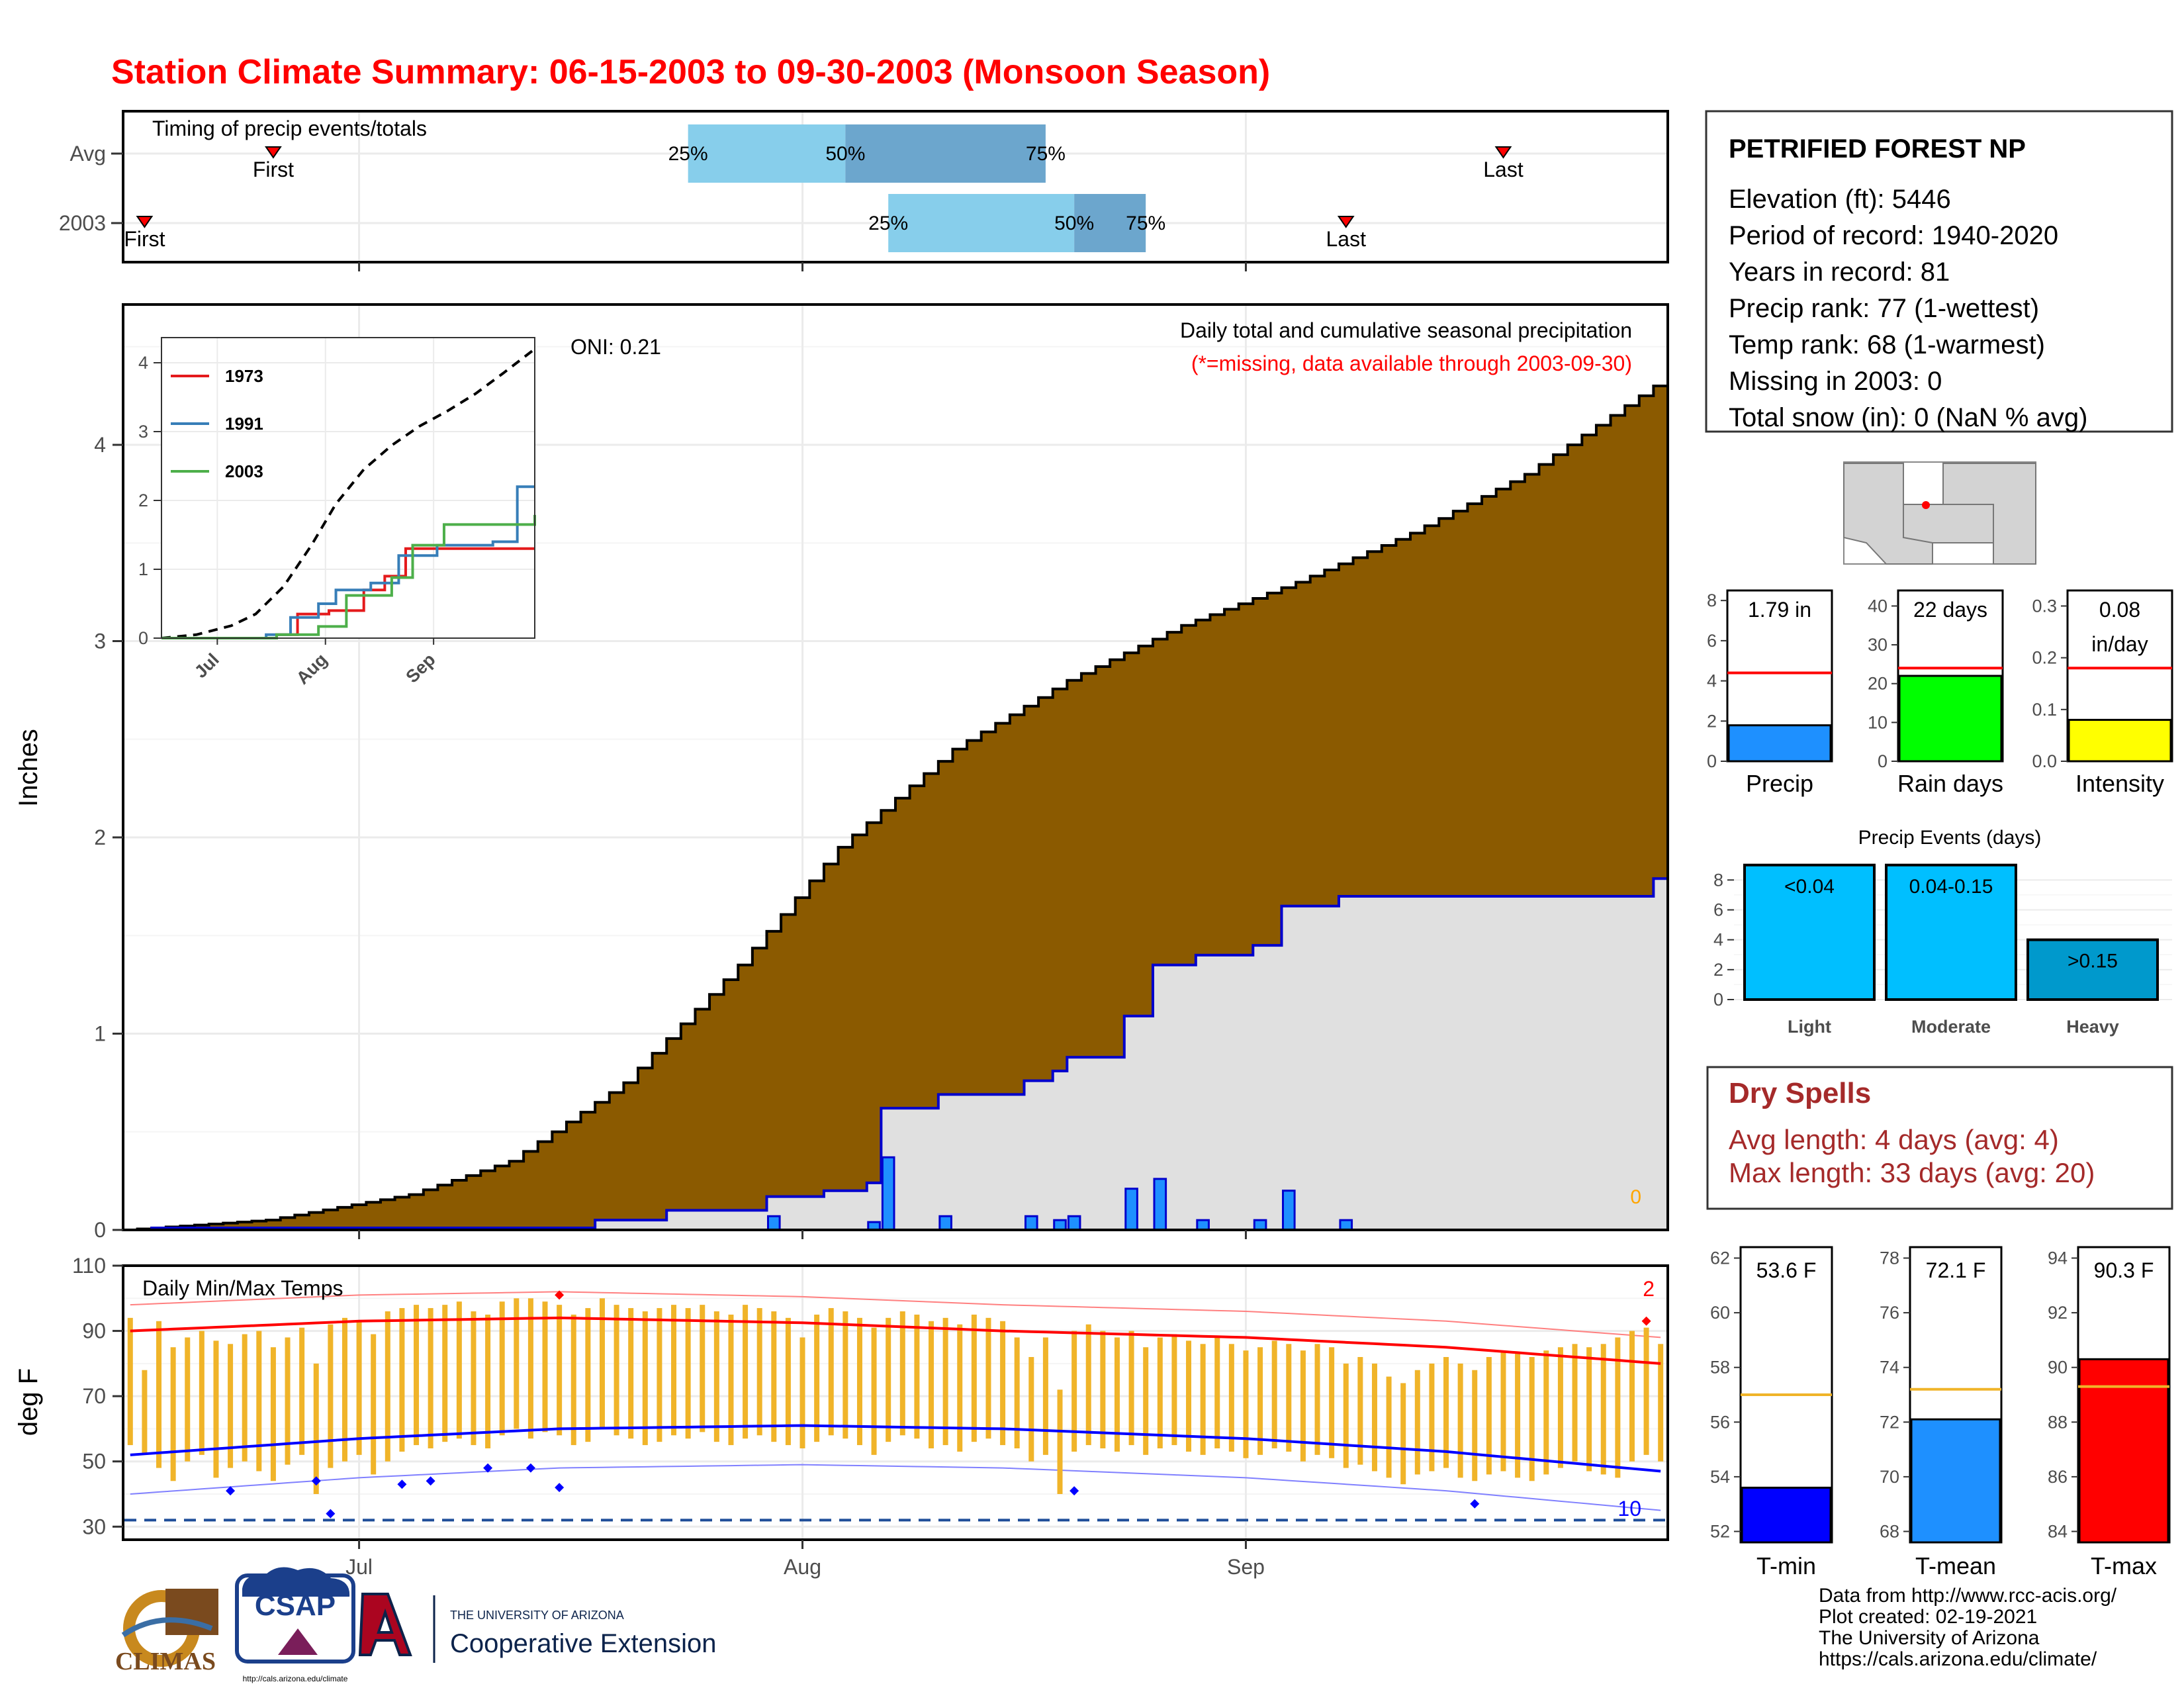  Describe the element at coordinates (348, 562) in the screenshot. I see `inset-series-line-1991` at that location.